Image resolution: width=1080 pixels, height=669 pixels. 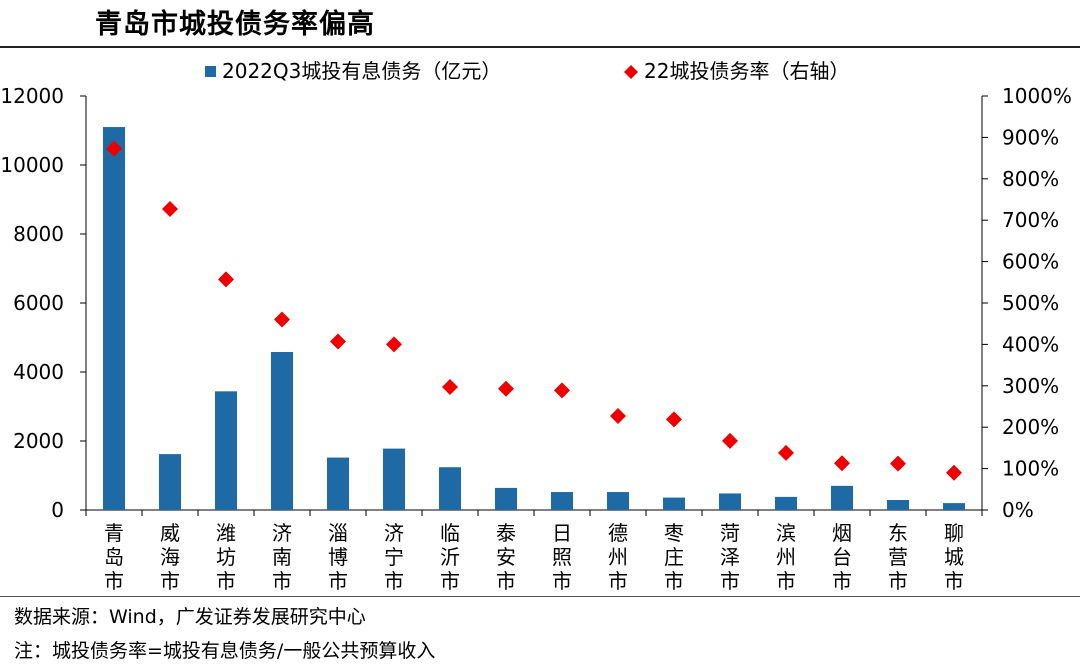 I want to click on category-label-char: 威, so click(x=170, y=533).